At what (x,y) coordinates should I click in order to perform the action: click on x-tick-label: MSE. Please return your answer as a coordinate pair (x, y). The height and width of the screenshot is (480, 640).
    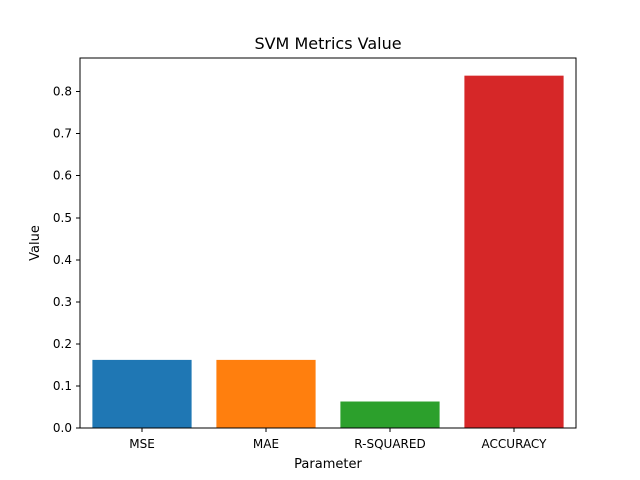
    Looking at the image, I should click on (142, 444).